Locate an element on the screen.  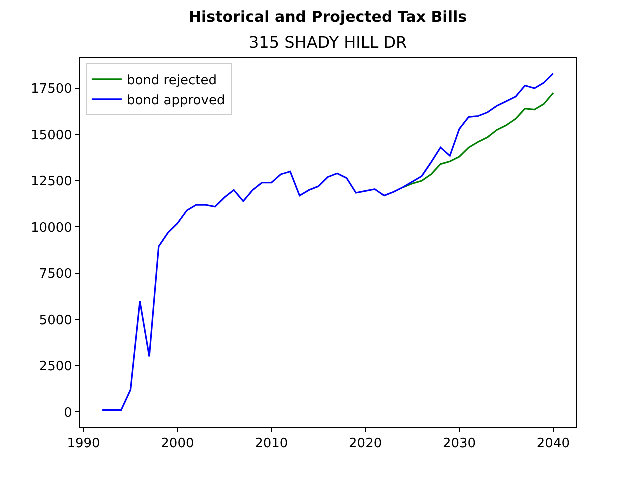
x-tick-label: 2010 is located at coordinates (271, 444).